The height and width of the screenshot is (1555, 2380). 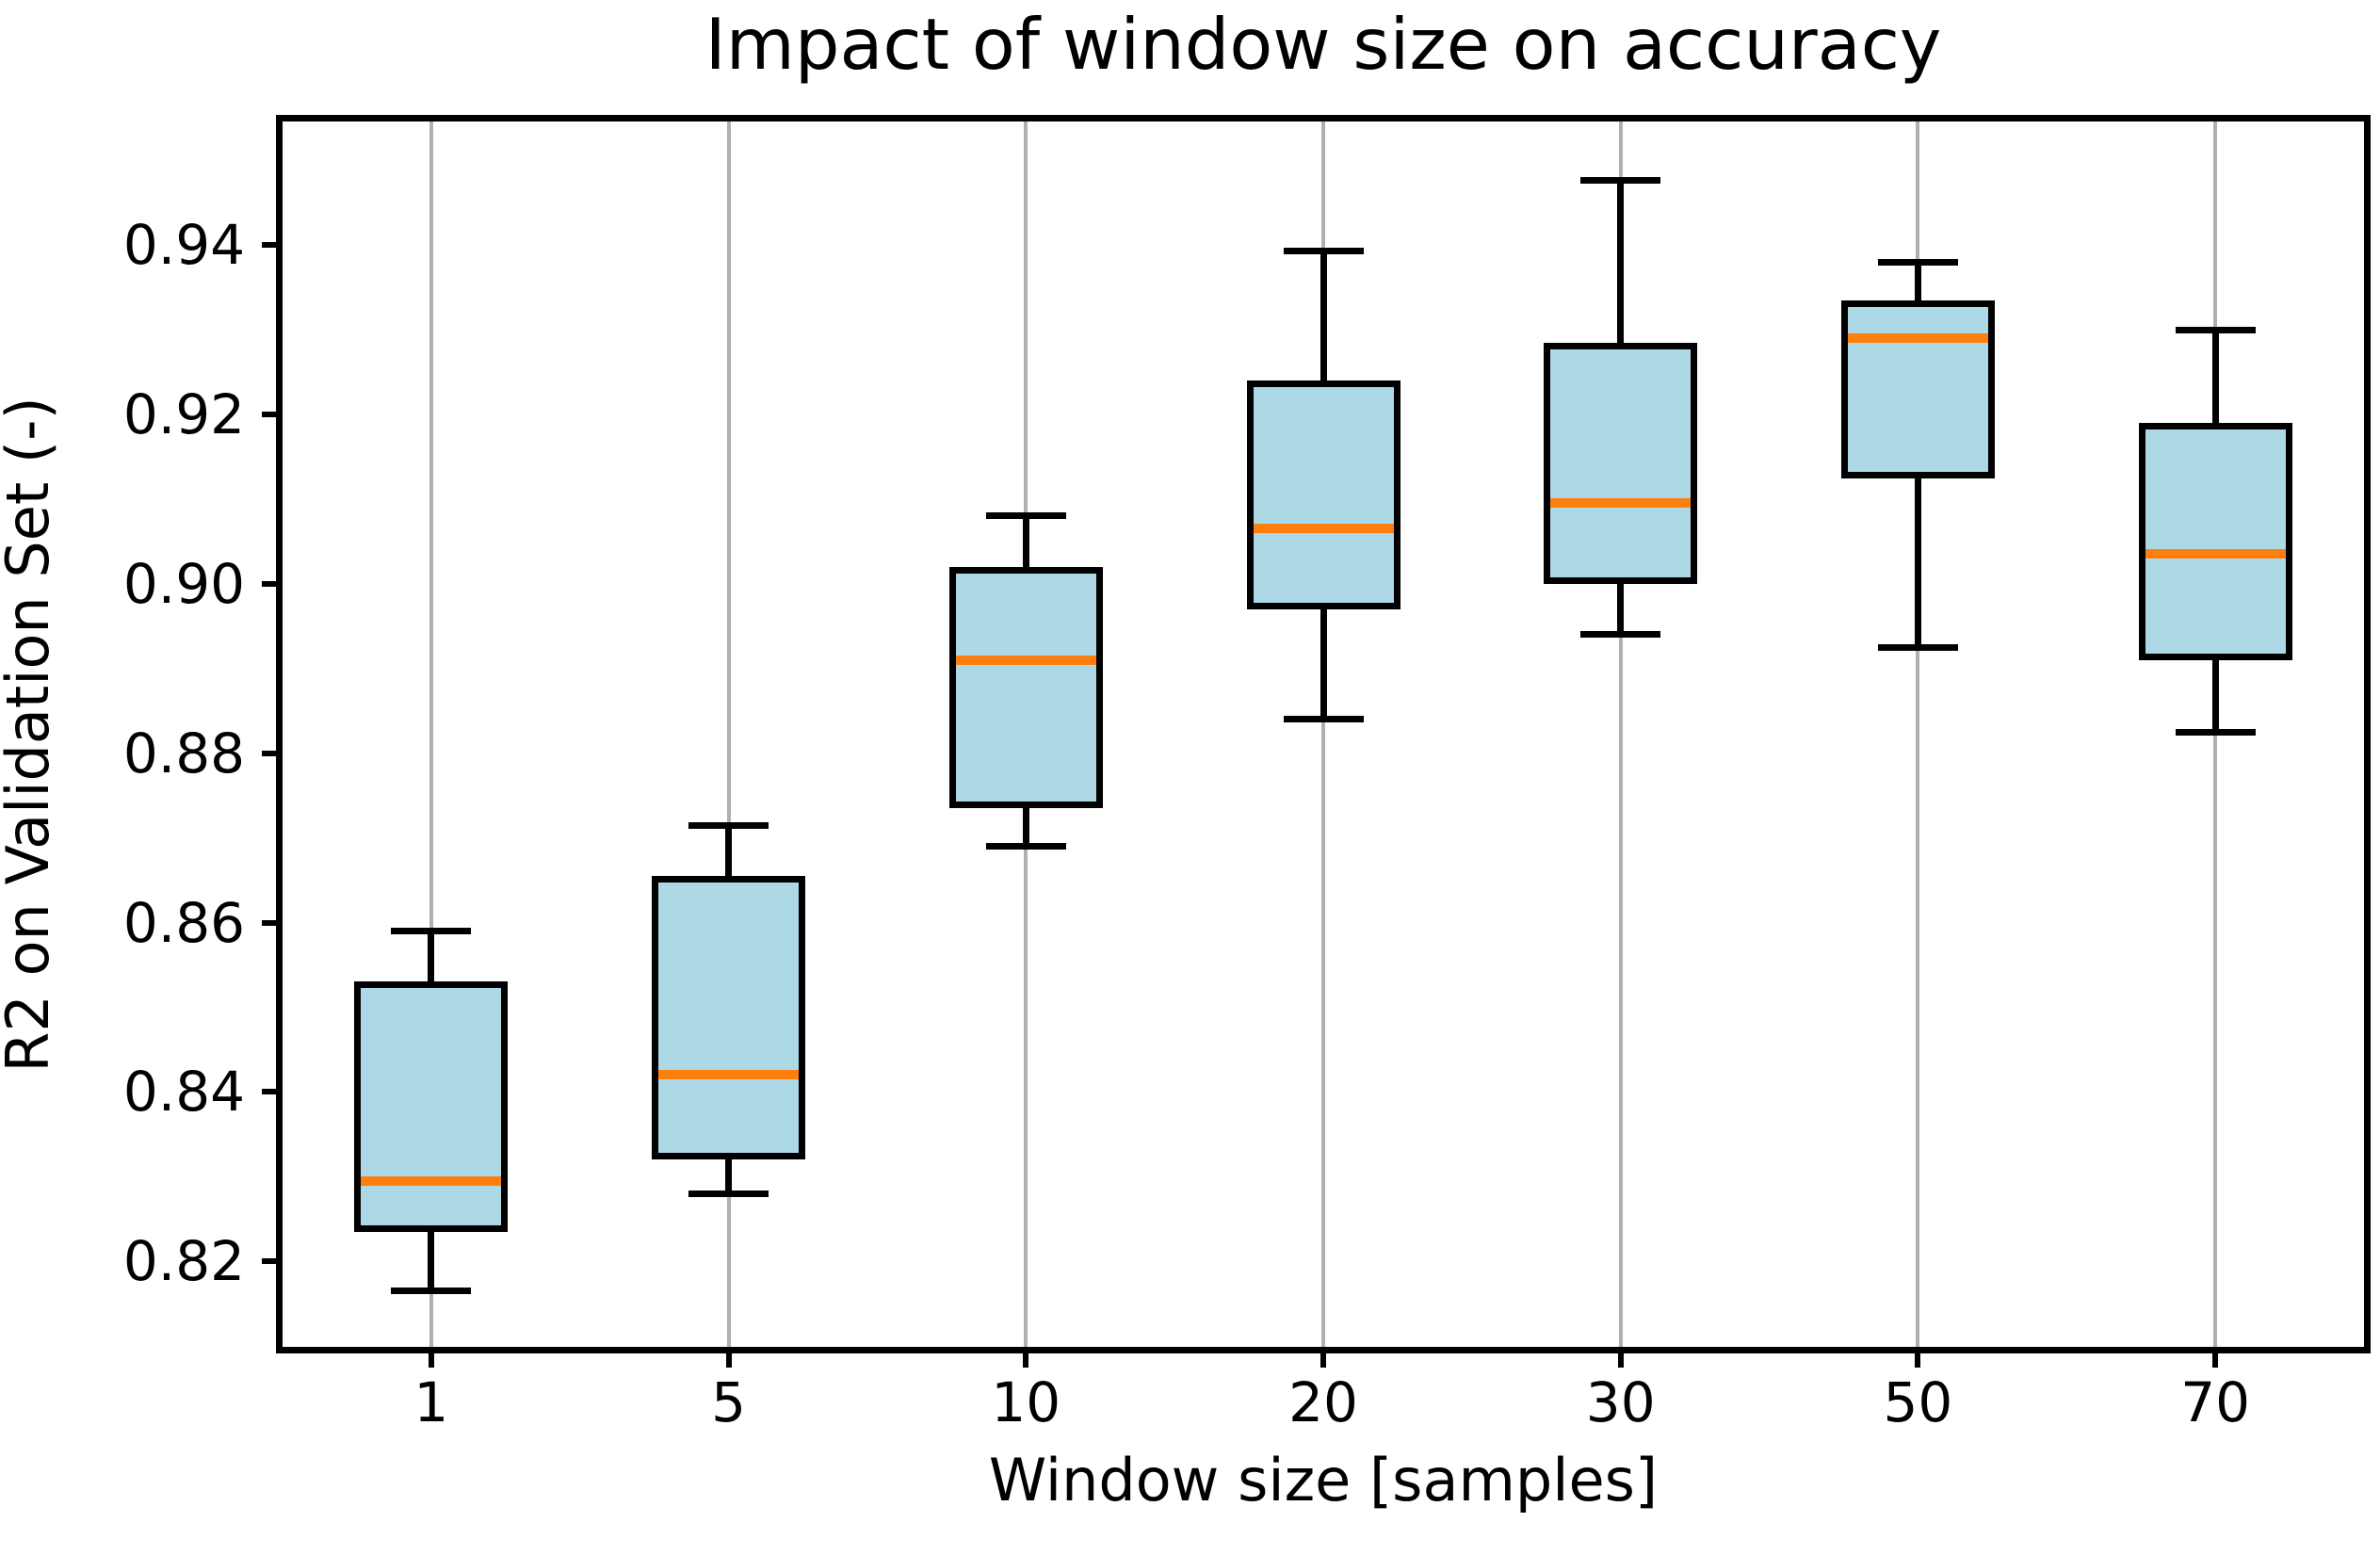 I want to click on y-tick-label: 0.88, so click(x=183, y=753).